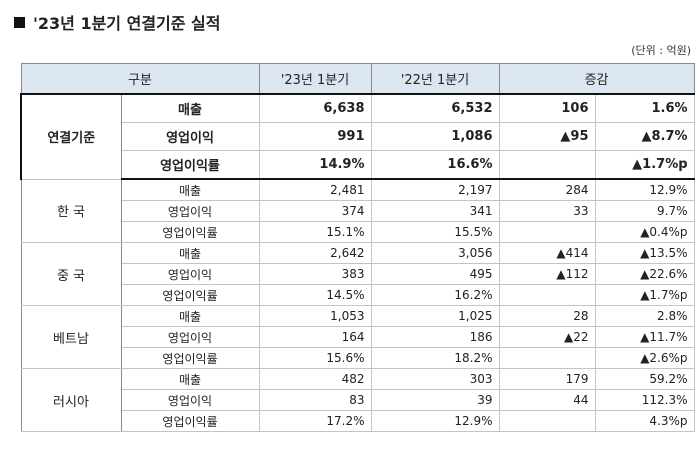 The width and height of the screenshot is (699, 459). What do you see at coordinates (435, 211) in the screenshot?
I see `cell: 341` at bounding box center [435, 211].